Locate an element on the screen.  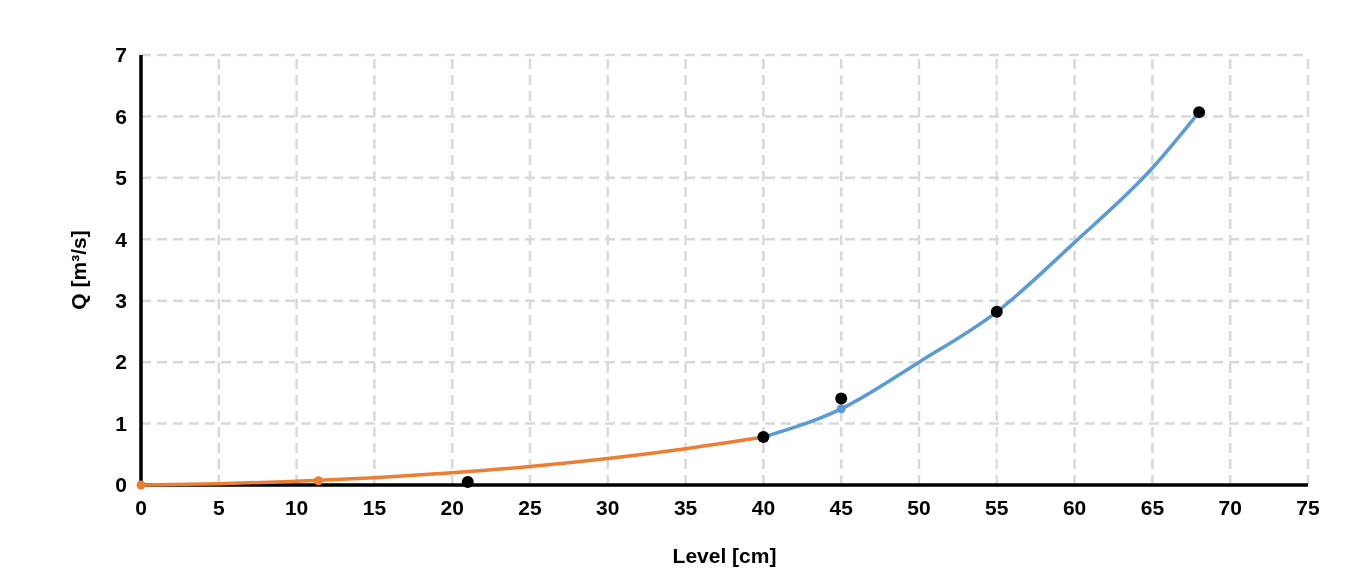
y-axis-title: Q [m³/s] is located at coordinates (78, 270).